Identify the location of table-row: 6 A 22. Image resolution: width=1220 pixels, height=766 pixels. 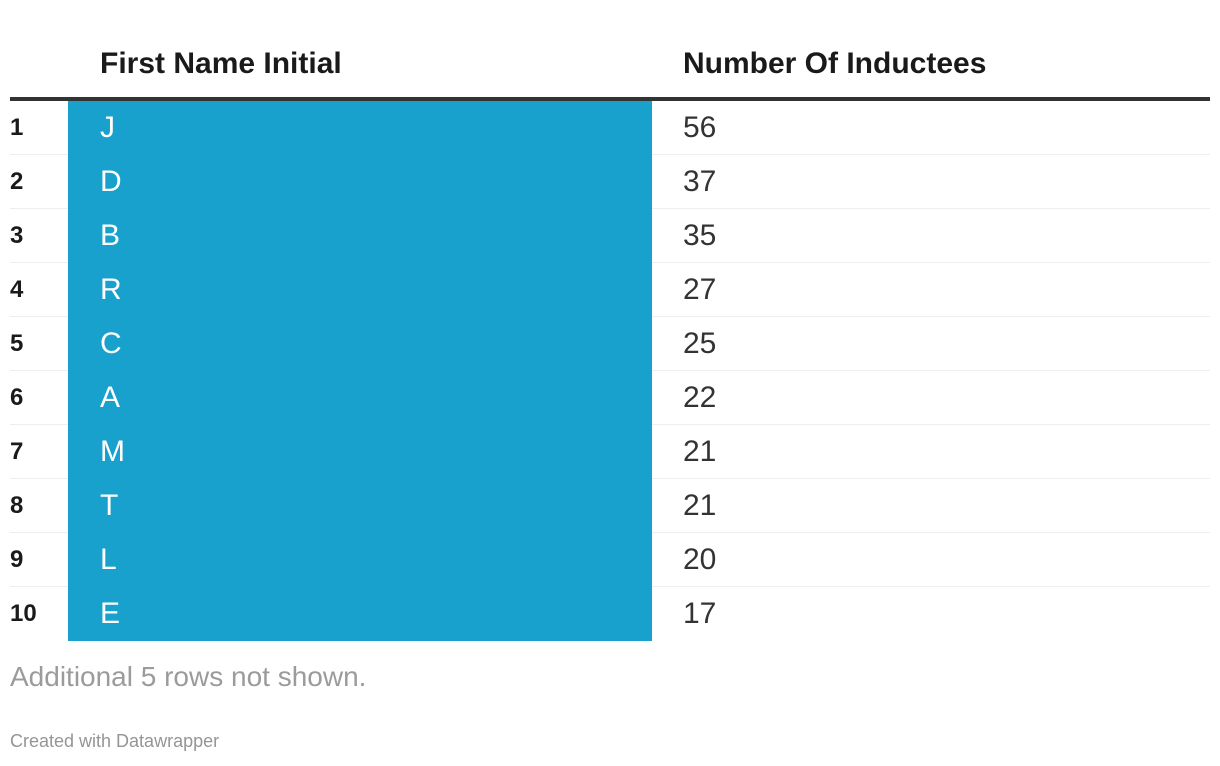
(610, 398).